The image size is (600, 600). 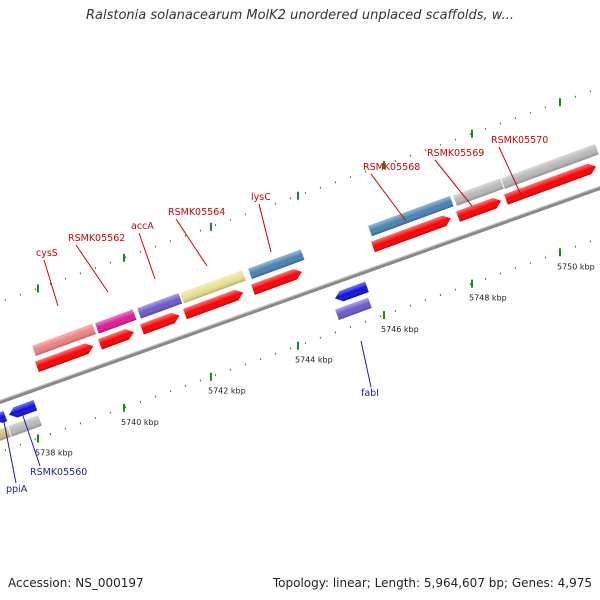 I want to click on scale-tick-label: 5740 kbp, so click(x=140, y=422).